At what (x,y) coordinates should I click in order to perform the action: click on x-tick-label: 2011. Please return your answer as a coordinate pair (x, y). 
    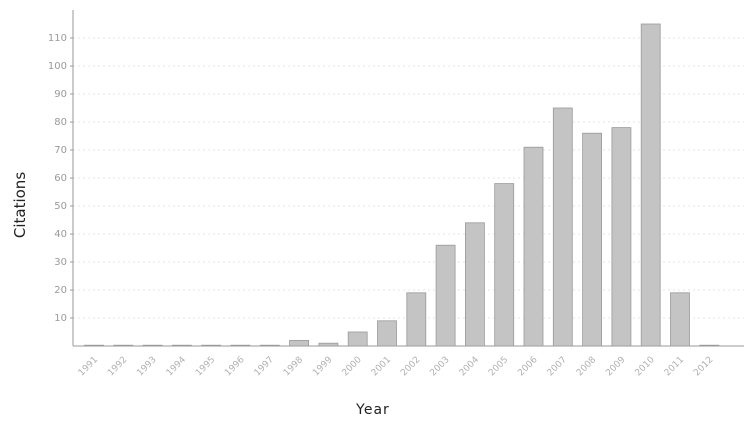
    Looking at the image, I should click on (674, 366).